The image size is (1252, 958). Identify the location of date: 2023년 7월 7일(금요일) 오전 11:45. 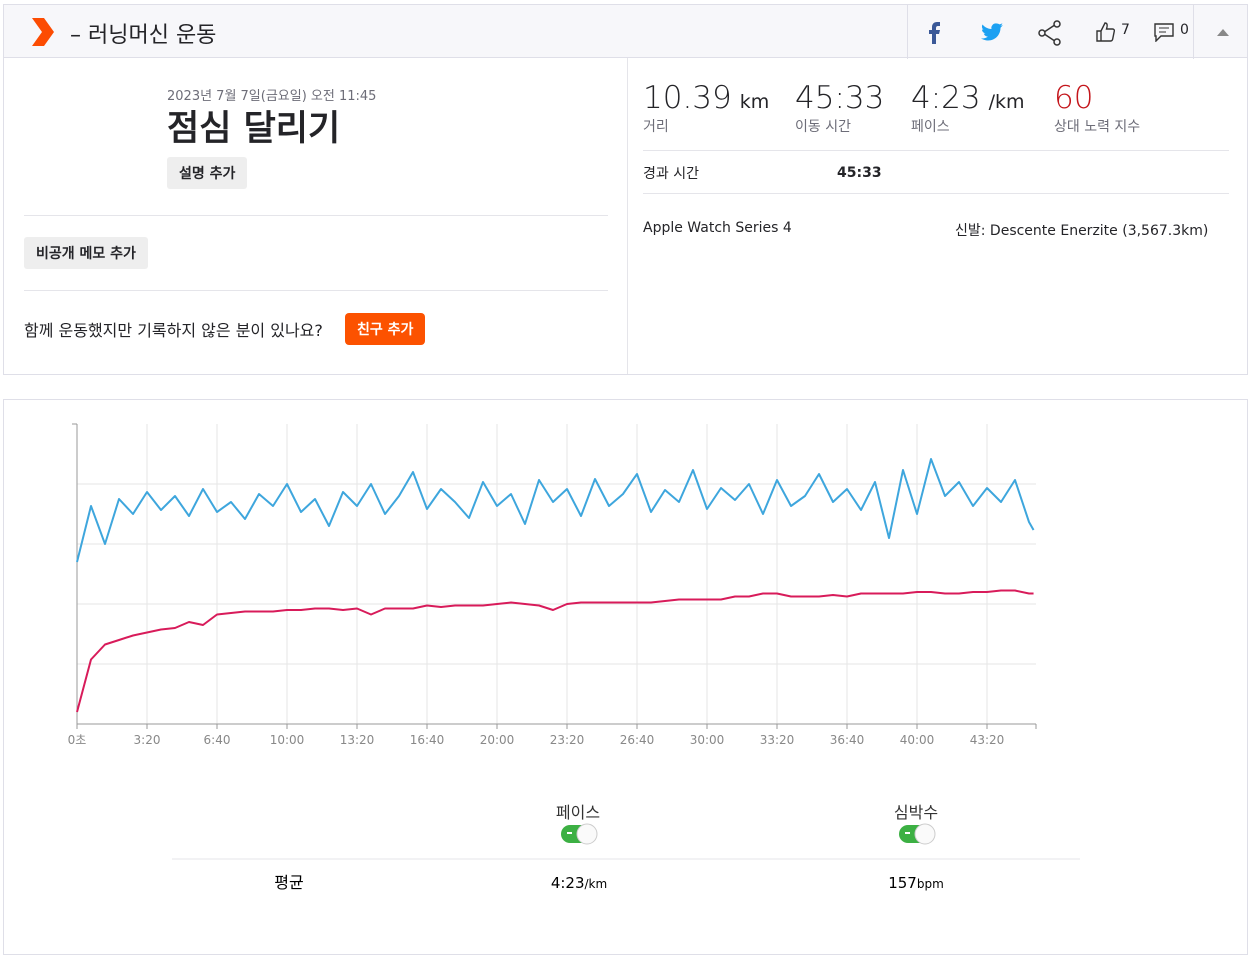
(272, 96).